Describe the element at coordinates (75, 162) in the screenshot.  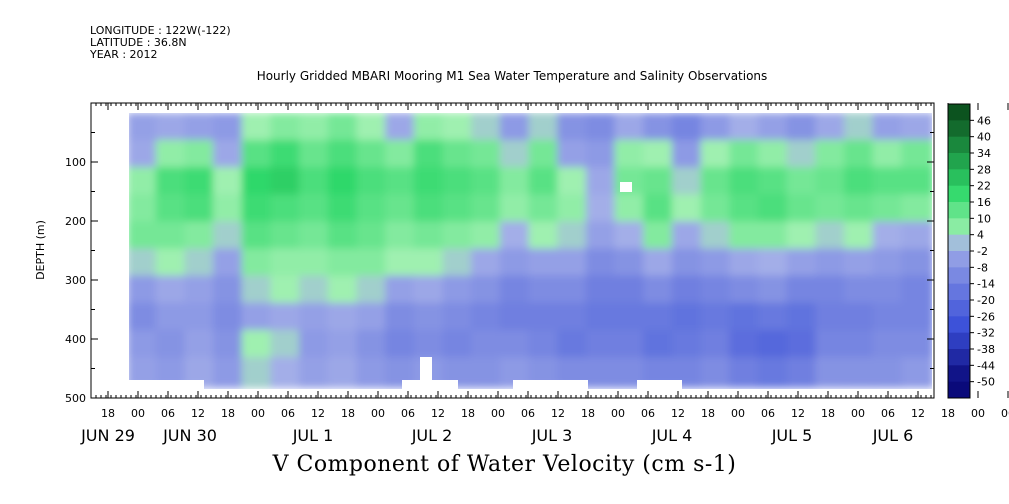
I see `y-tick-label: 100` at that location.